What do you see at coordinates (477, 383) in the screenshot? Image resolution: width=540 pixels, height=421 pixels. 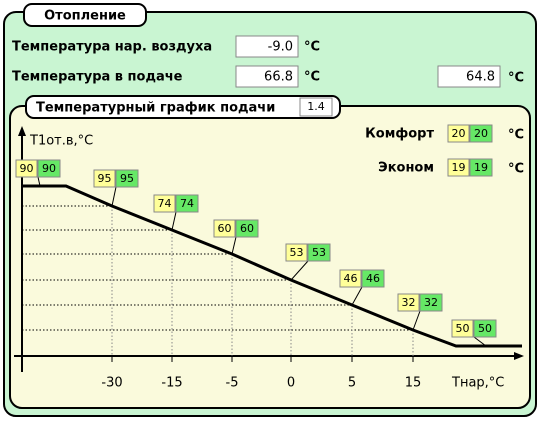 I see `x-label: Tнар,°C` at bounding box center [477, 383].